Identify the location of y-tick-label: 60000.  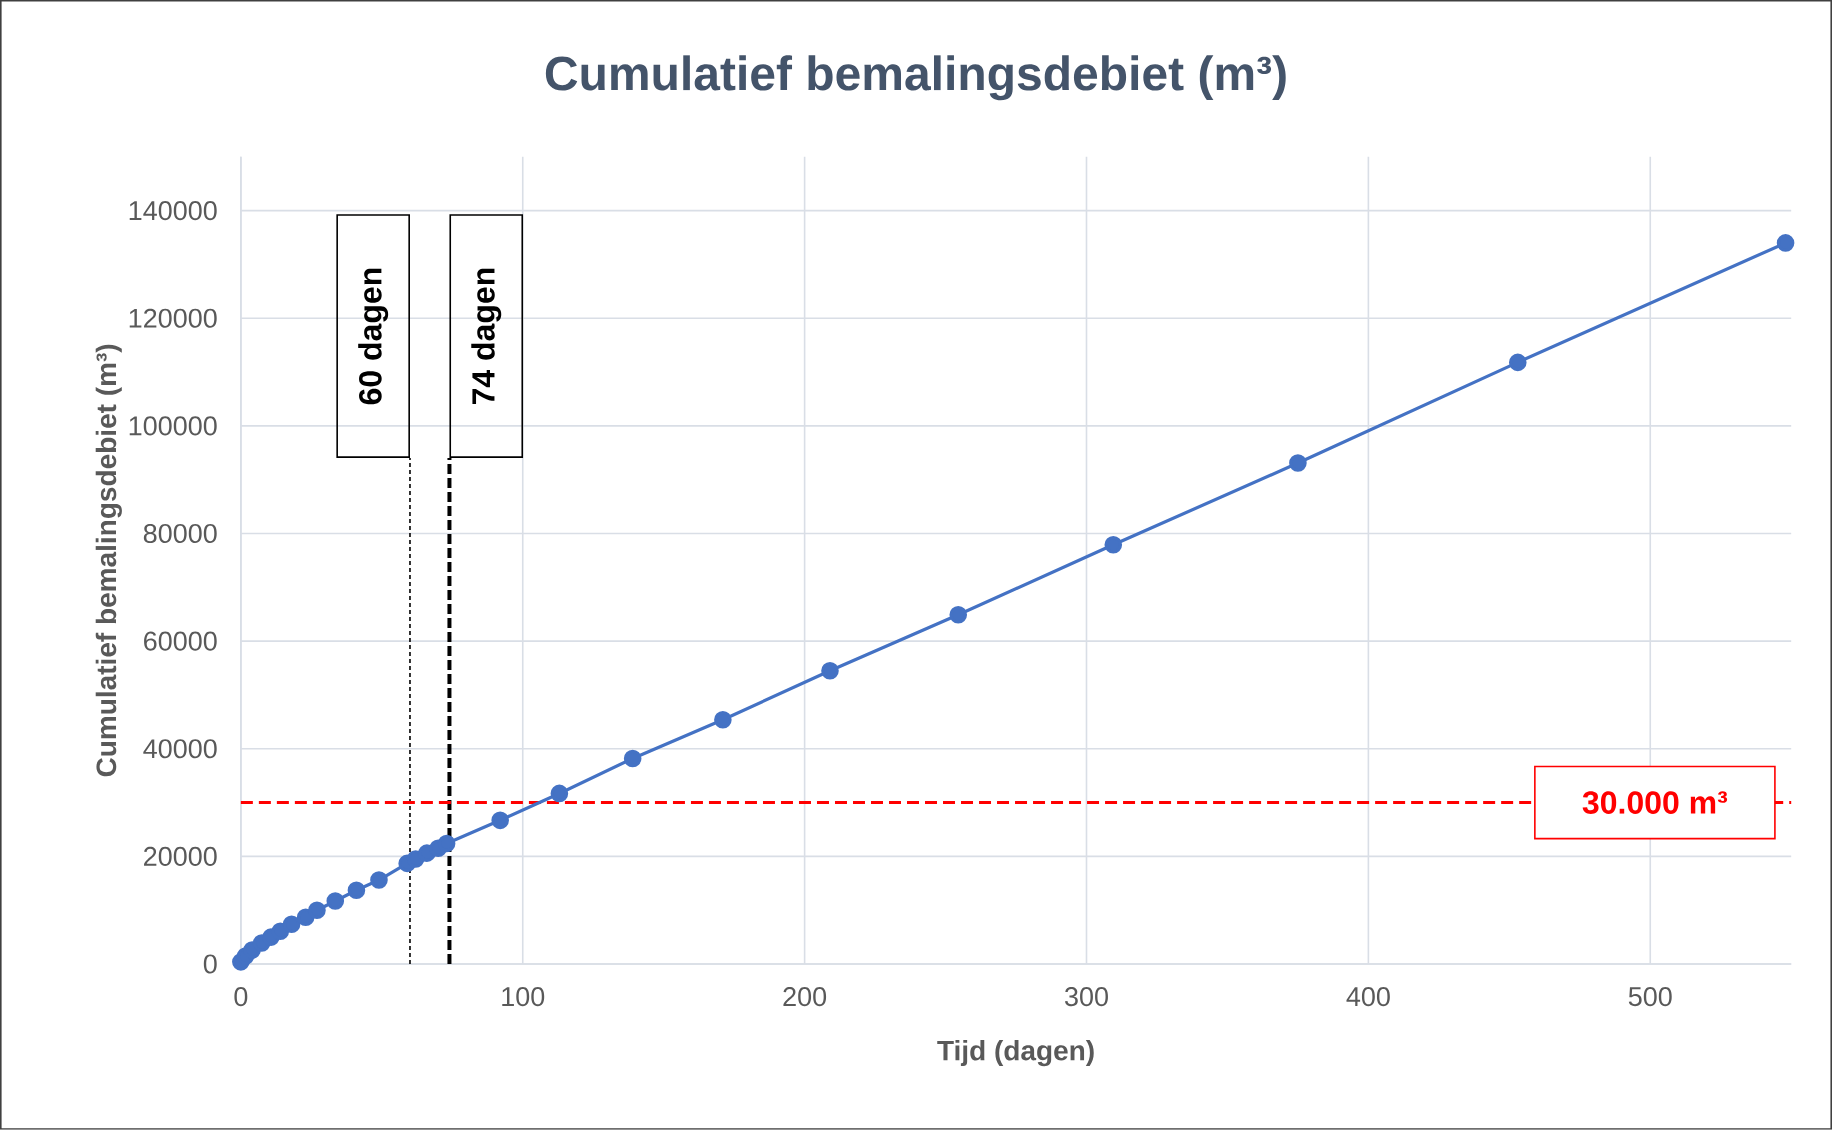
(180, 641).